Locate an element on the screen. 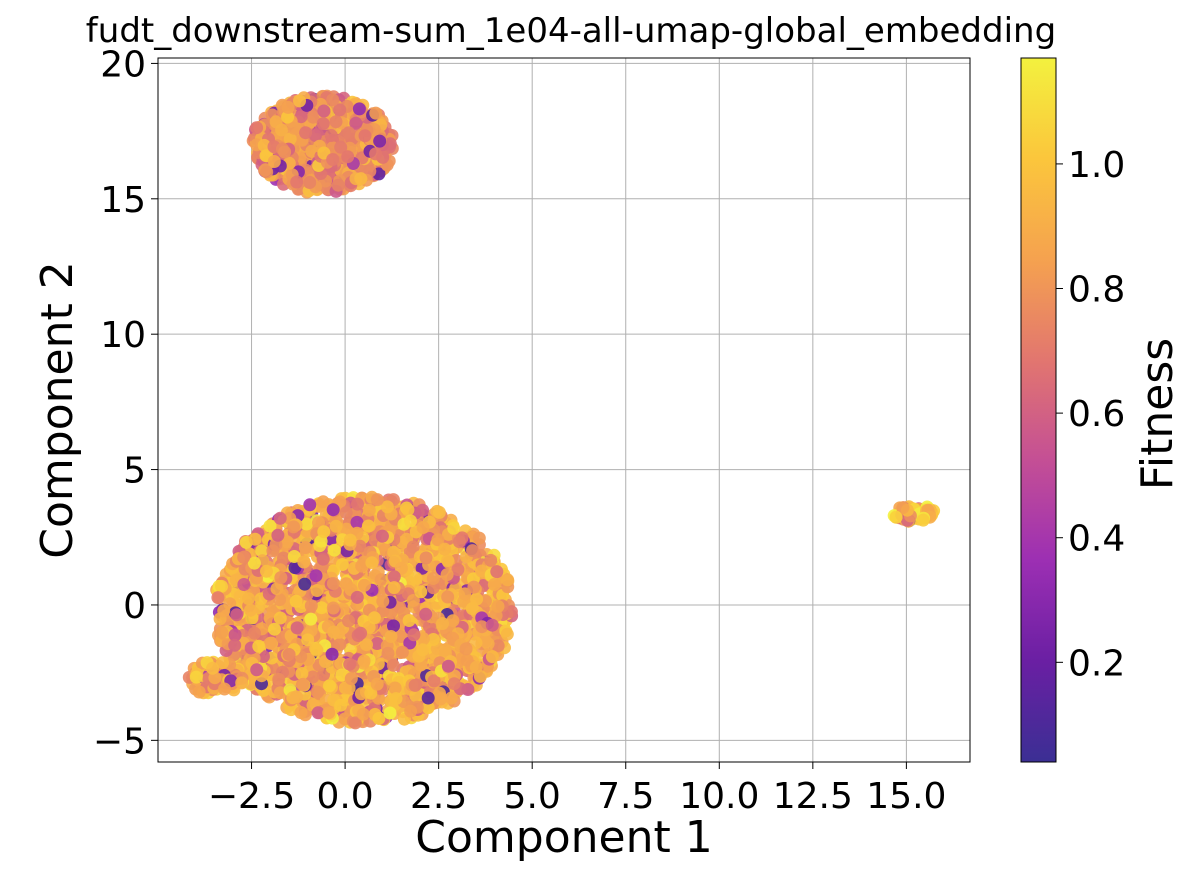 The image size is (1189, 872). x-tick-label: 5.0 is located at coordinates (532, 796).